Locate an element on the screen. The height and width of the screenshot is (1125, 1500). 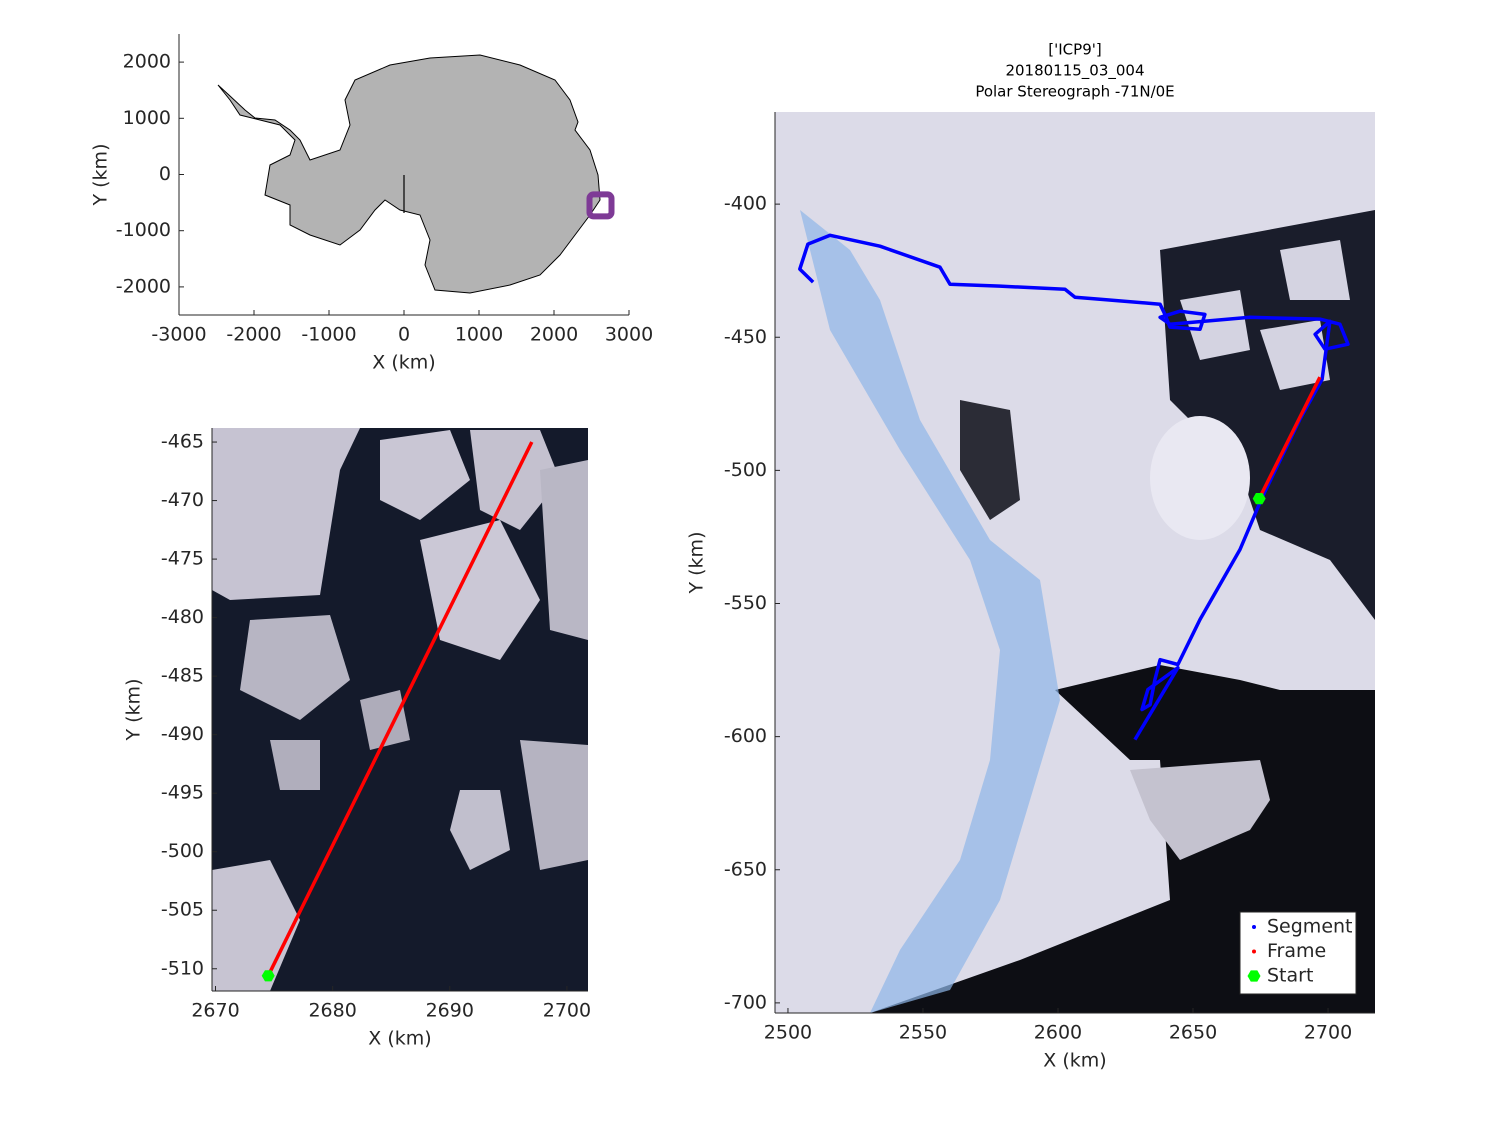
y-tick-label: -700 is located at coordinates (745, 1002).